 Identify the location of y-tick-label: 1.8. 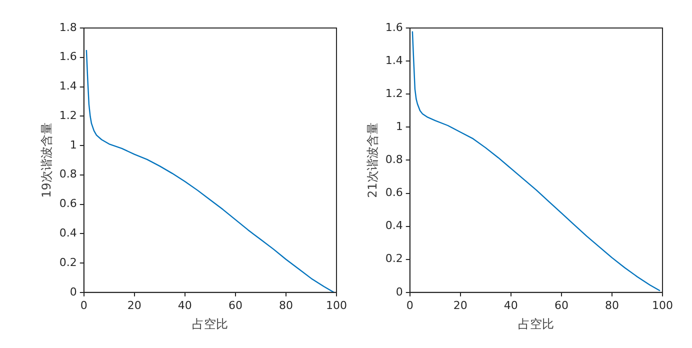
(68, 27).